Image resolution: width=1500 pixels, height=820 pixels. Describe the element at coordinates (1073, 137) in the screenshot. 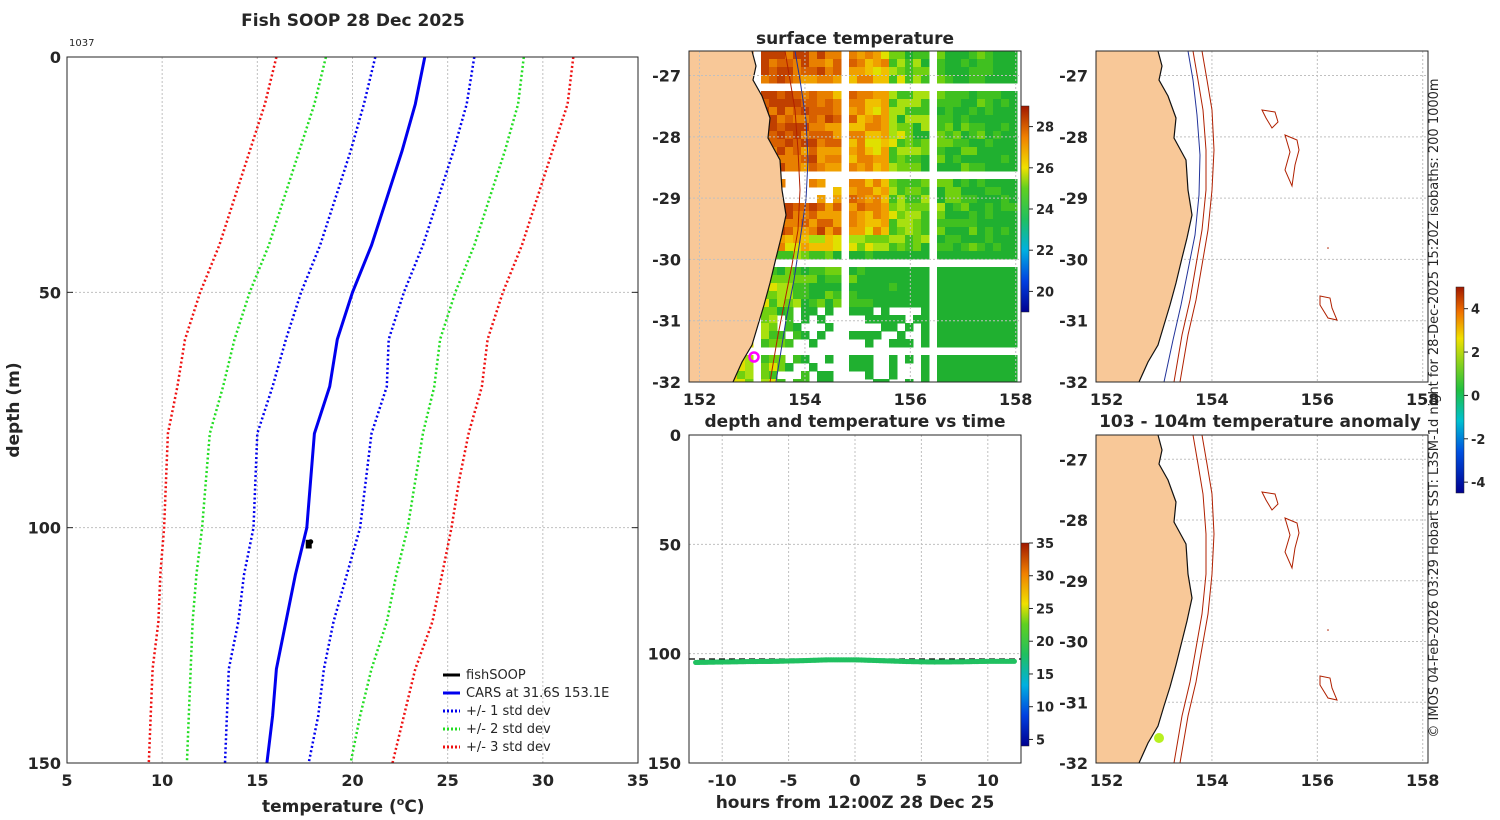

I see `isobath-map-ytick-label: -28` at that location.